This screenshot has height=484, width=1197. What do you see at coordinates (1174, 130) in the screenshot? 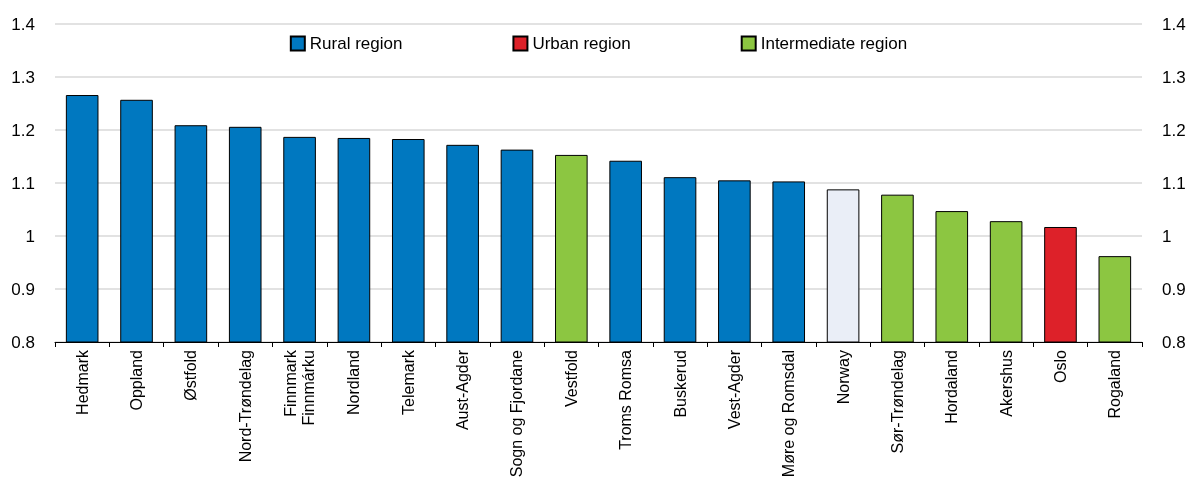
I see `y2-tick-label: 1.2` at bounding box center [1174, 130].